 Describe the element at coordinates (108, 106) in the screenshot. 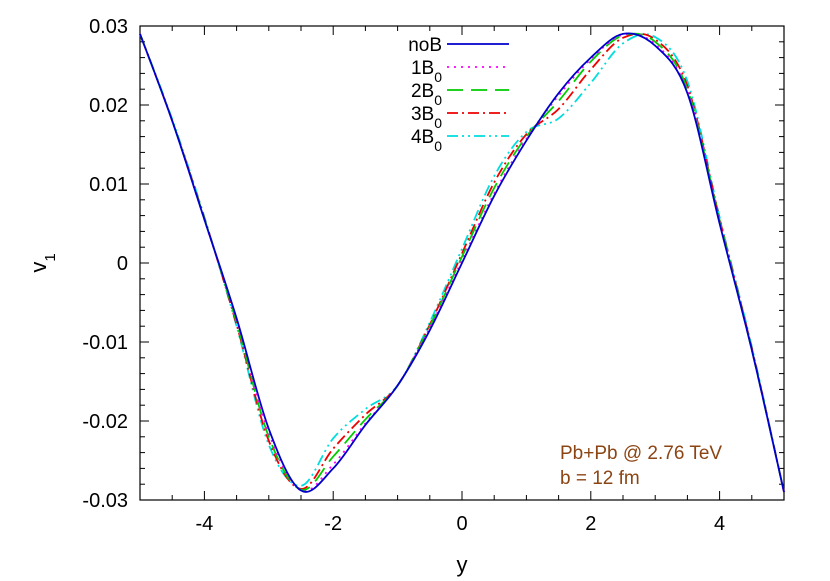

I see `y-tick-label: 0.02` at that location.